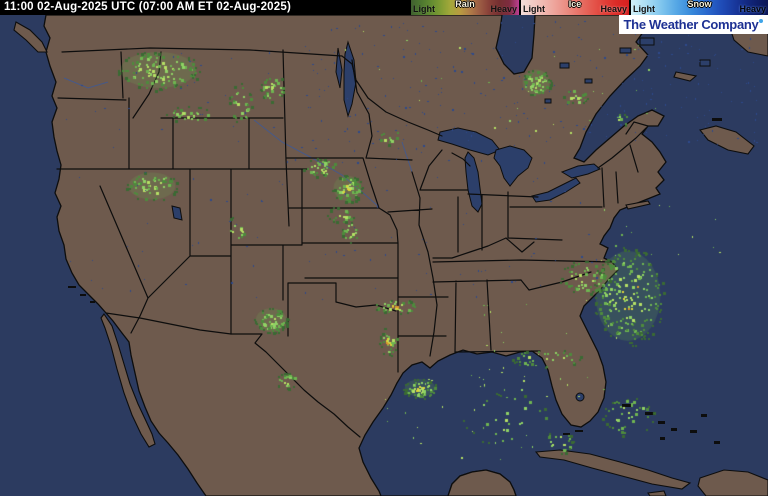  What do you see at coordinates (644, 9) in the screenshot?
I see `snow-light-label: Light` at bounding box center [644, 9].